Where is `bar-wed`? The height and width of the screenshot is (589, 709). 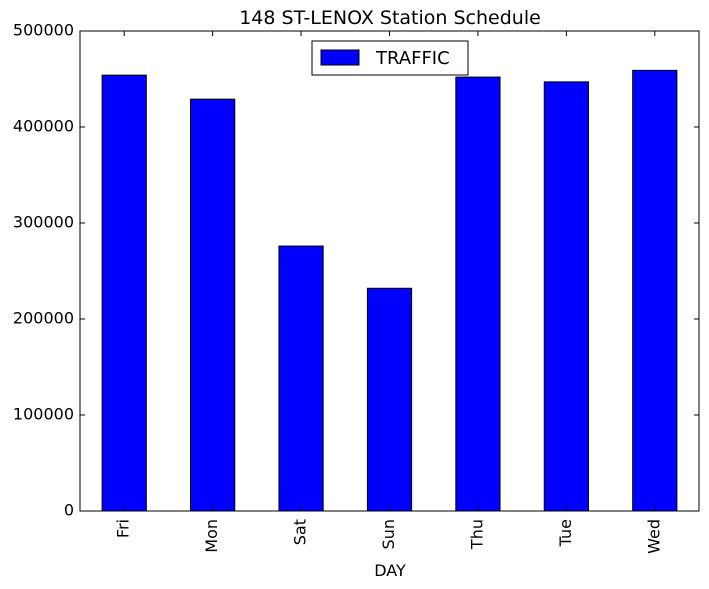 bar-wed is located at coordinates (655, 290).